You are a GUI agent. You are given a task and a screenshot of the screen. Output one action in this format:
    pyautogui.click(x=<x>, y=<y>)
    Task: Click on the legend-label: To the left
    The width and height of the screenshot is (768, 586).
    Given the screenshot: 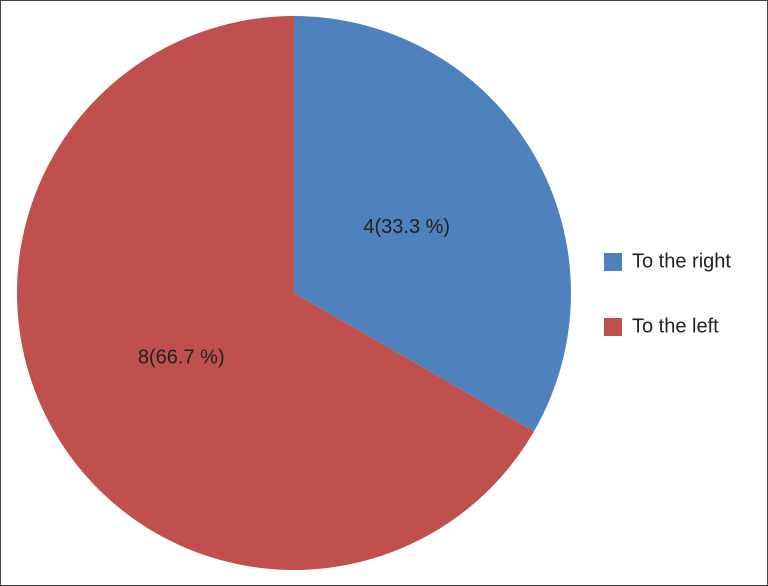 What is the action you would take?
    pyautogui.click(x=675, y=326)
    